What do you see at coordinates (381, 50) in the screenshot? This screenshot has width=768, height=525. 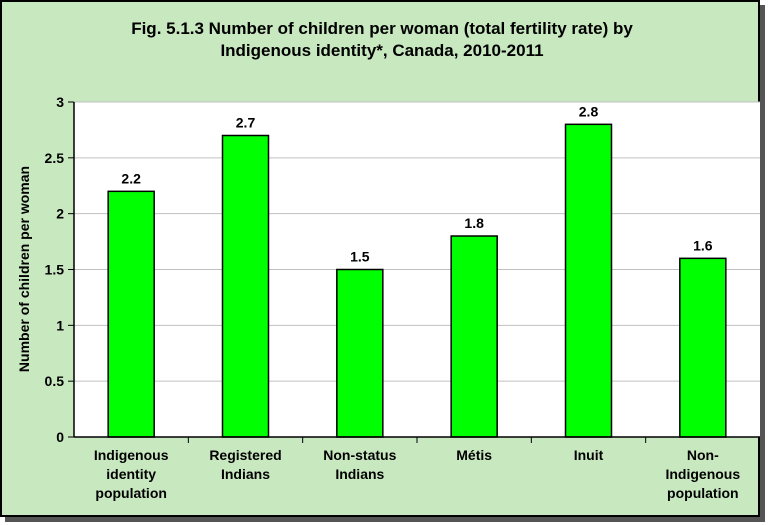 I see `chart-title-line-2: Indigenous identity*, Canada, 2010-2011` at bounding box center [381, 50].